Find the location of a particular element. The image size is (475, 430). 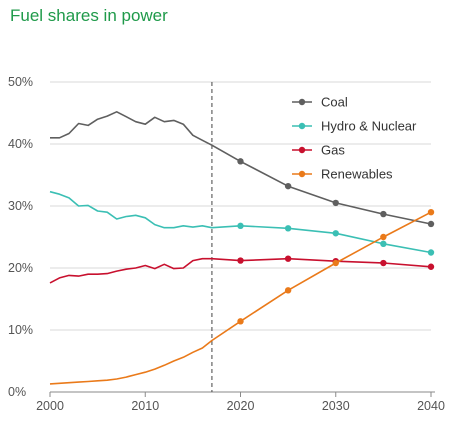

x-tick-label: 2000 is located at coordinates (50, 406).